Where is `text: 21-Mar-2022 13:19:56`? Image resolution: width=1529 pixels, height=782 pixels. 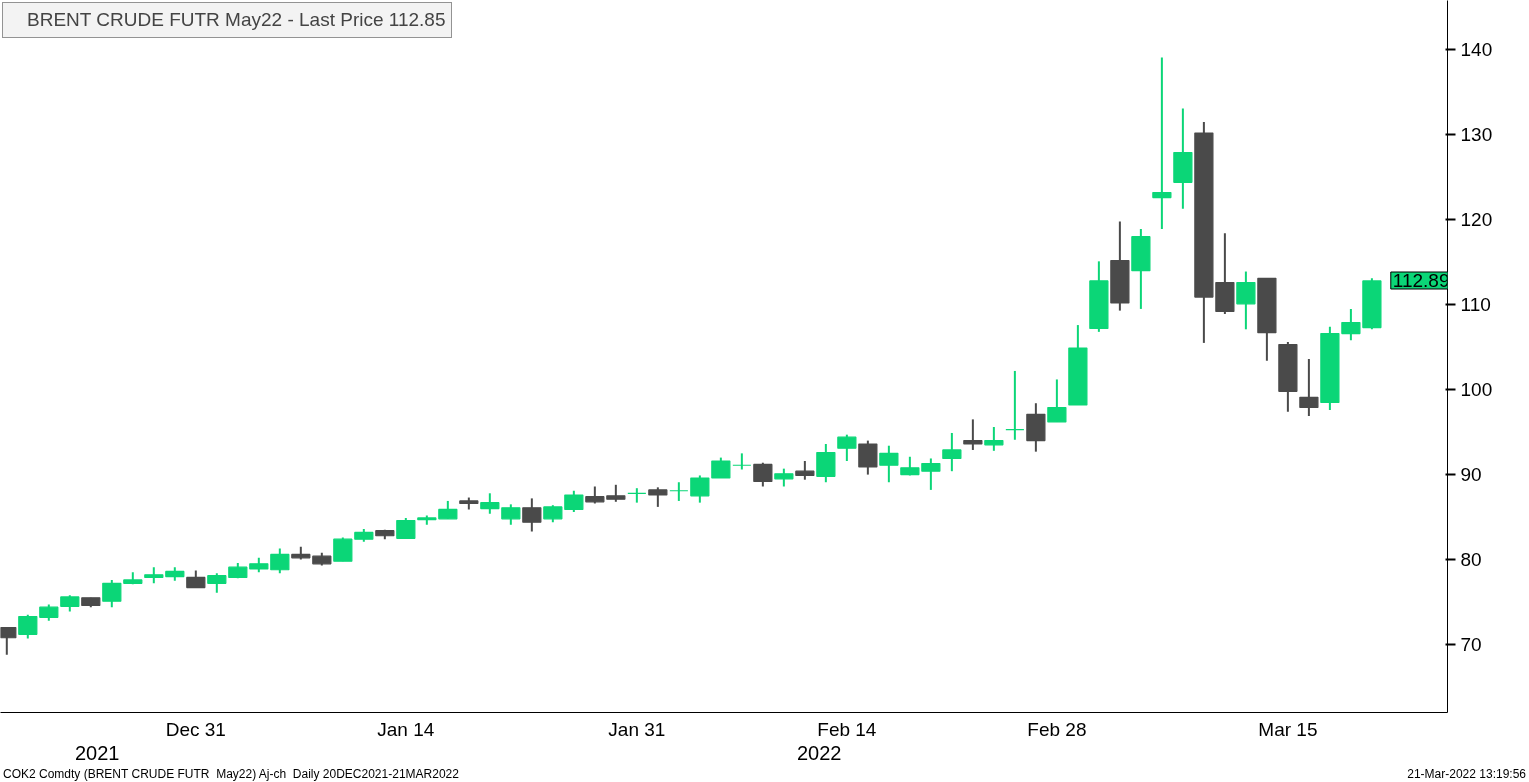
text: 21-Mar-2022 13:19:56 is located at coordinates (1466, 774).